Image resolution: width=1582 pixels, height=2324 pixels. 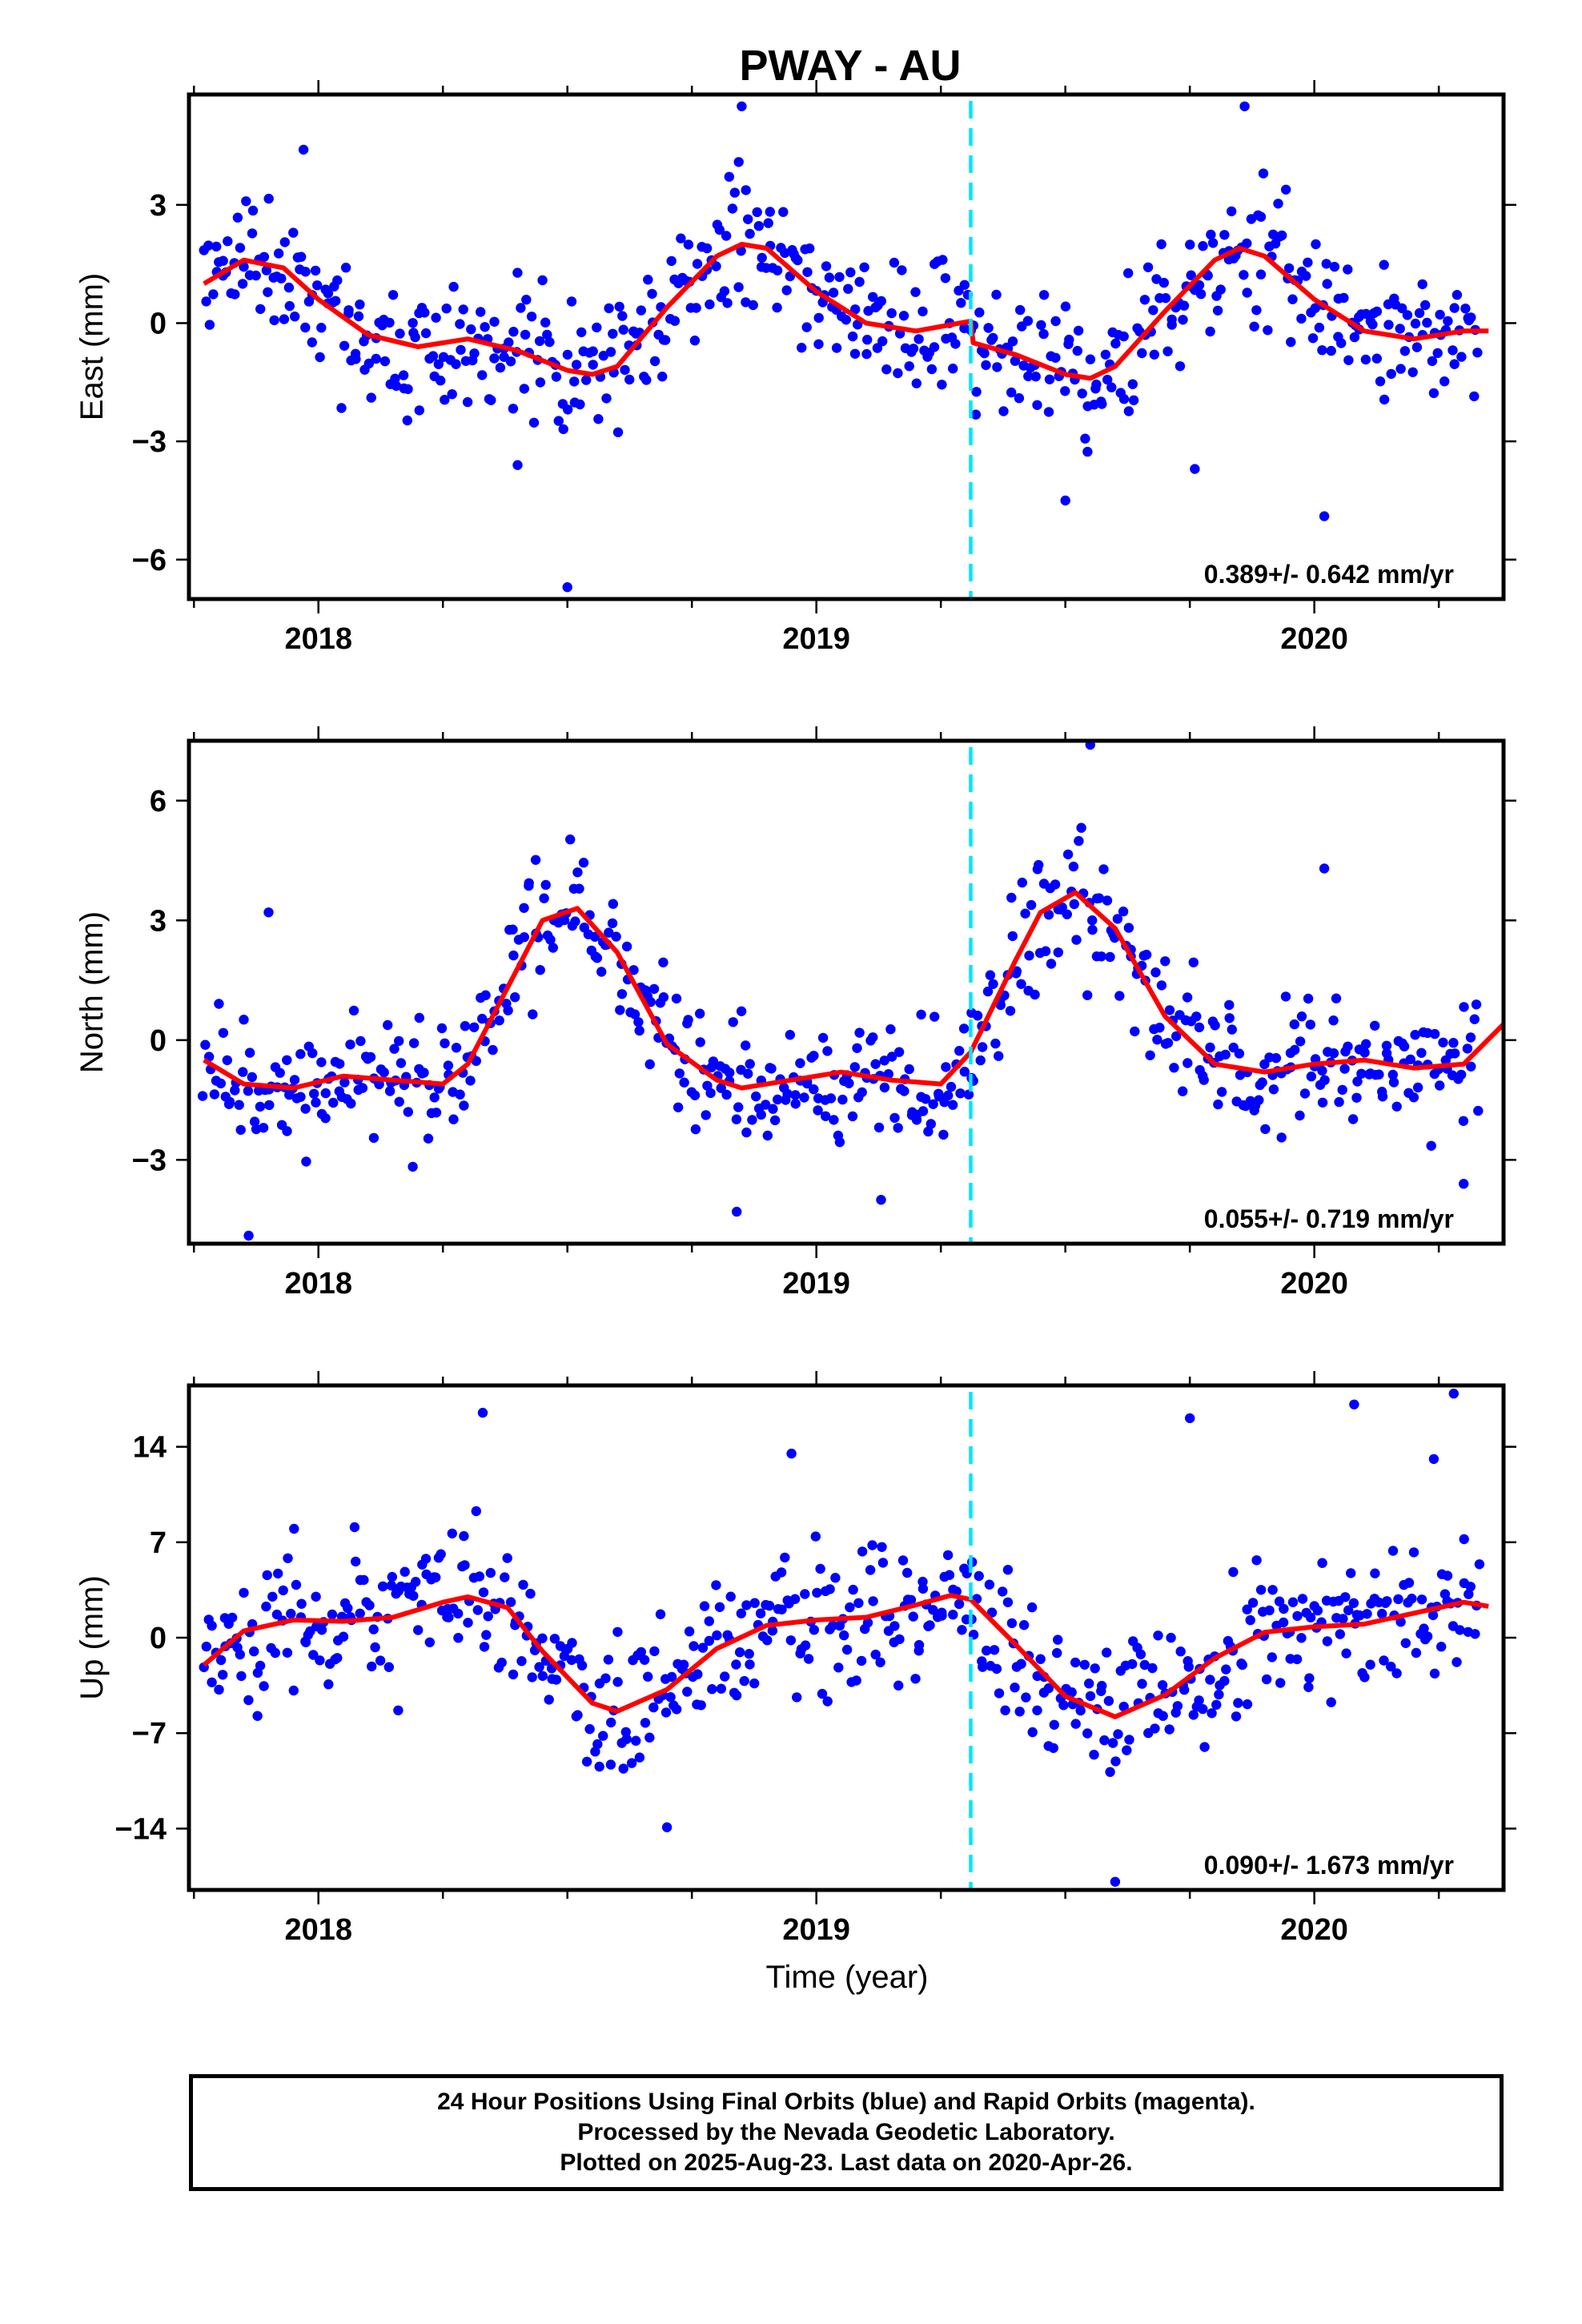 What do you see at coordinates (149, 1160) in the screenshot?
I see `y-tick-label: −3` at bounding box center [149, 1160].